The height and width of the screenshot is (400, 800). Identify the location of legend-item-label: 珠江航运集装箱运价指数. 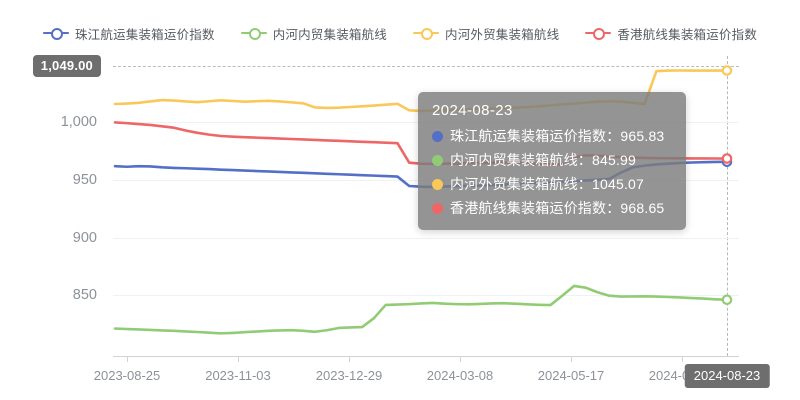
(144, 34).